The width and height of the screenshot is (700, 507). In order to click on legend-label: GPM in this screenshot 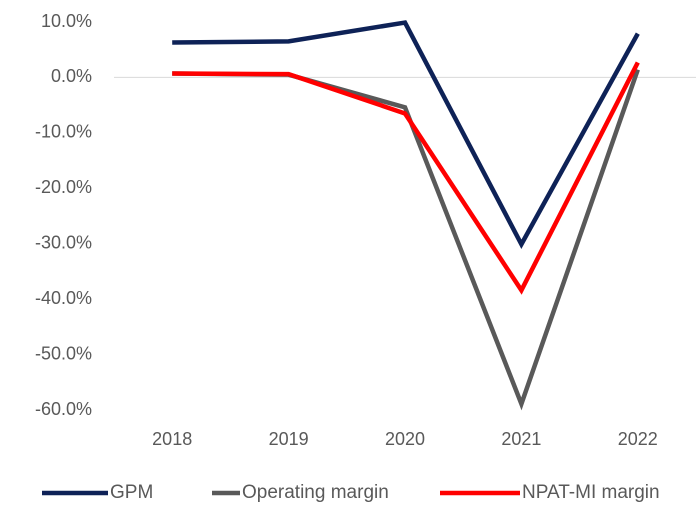, I will do `click(131, 492)`.